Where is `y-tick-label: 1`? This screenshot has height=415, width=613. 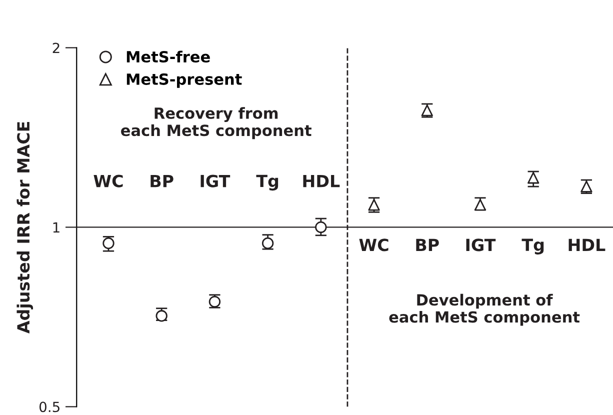 y-tick-label: 1 is located at coordinates (56, 227).